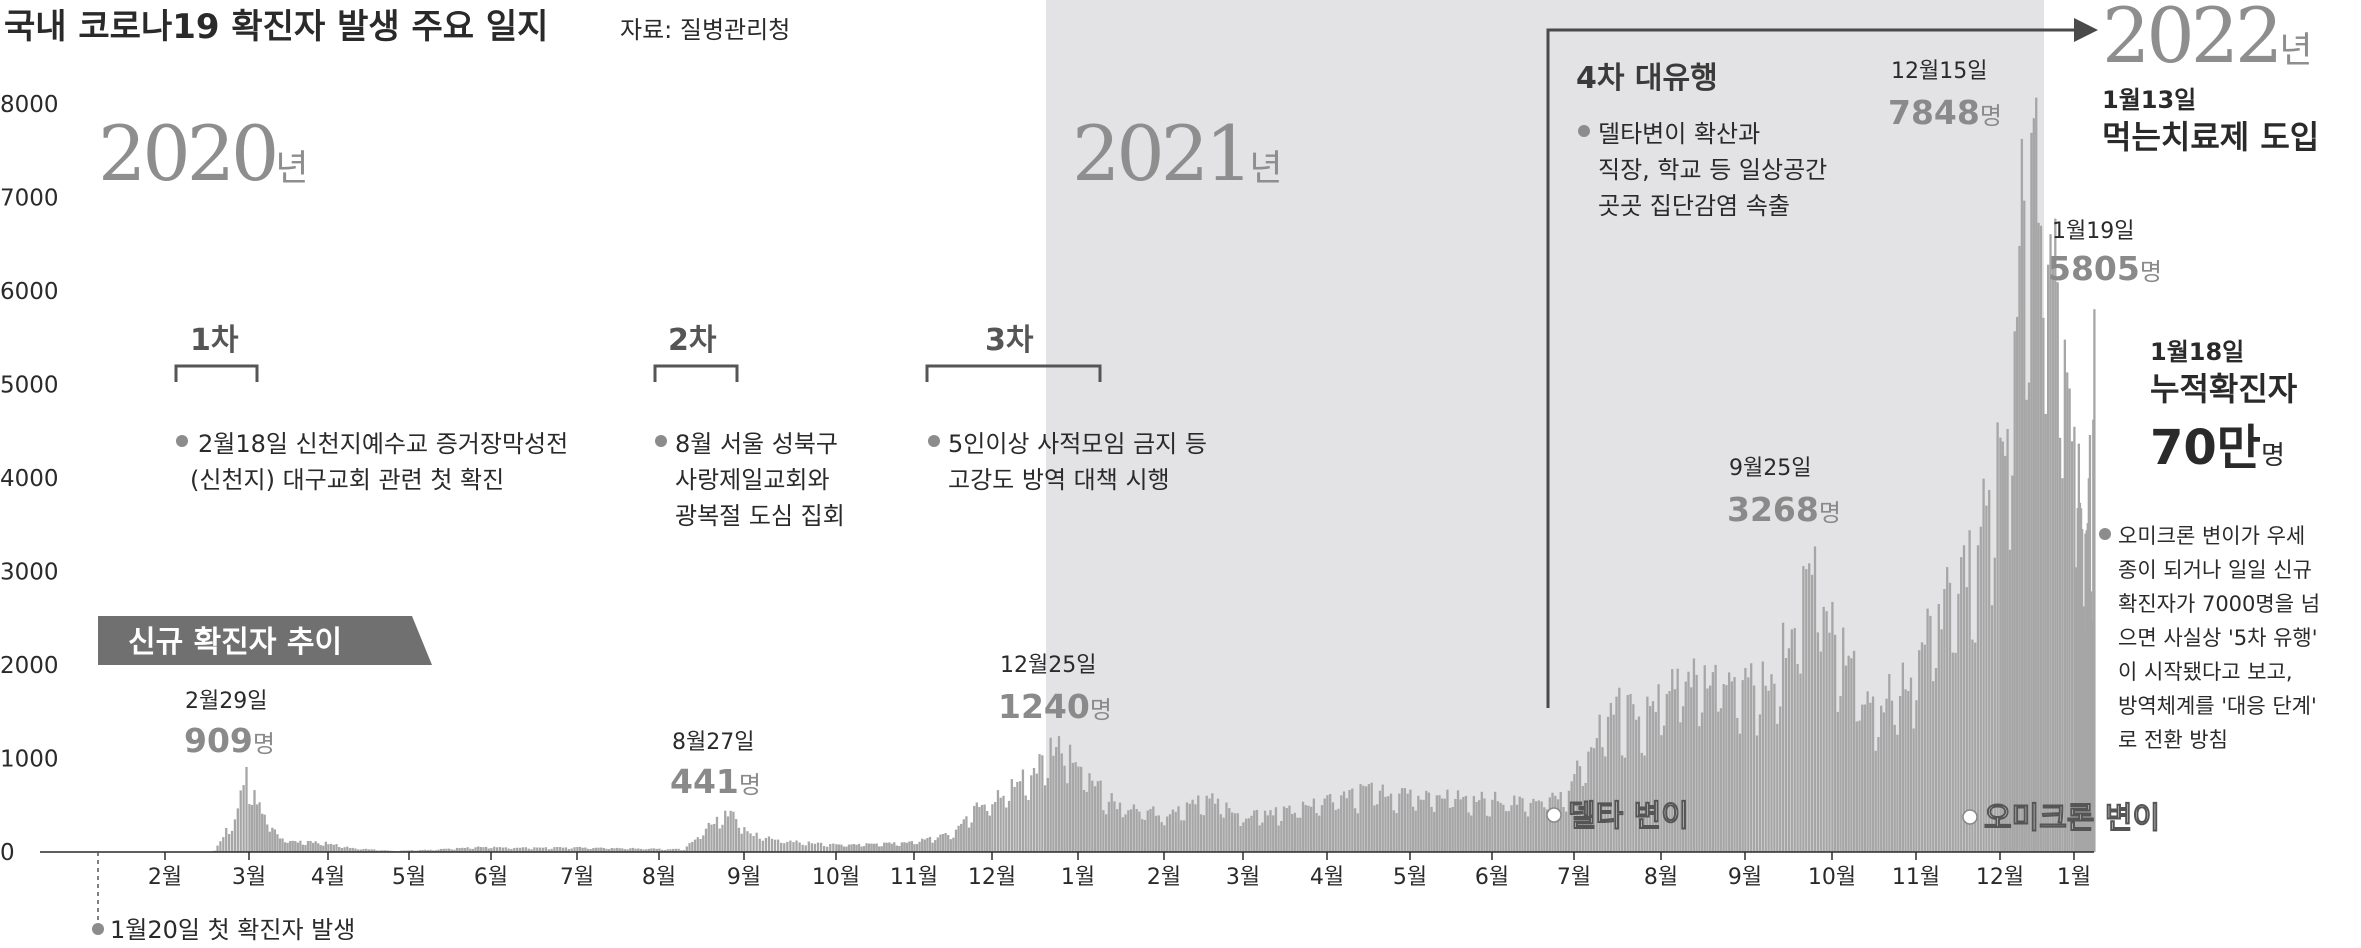 This screenshot has width=2361, height=948. Describe the element at coordinates (1243, 877) in the screenshot. I see `x-tick-label: 3월` at that location.